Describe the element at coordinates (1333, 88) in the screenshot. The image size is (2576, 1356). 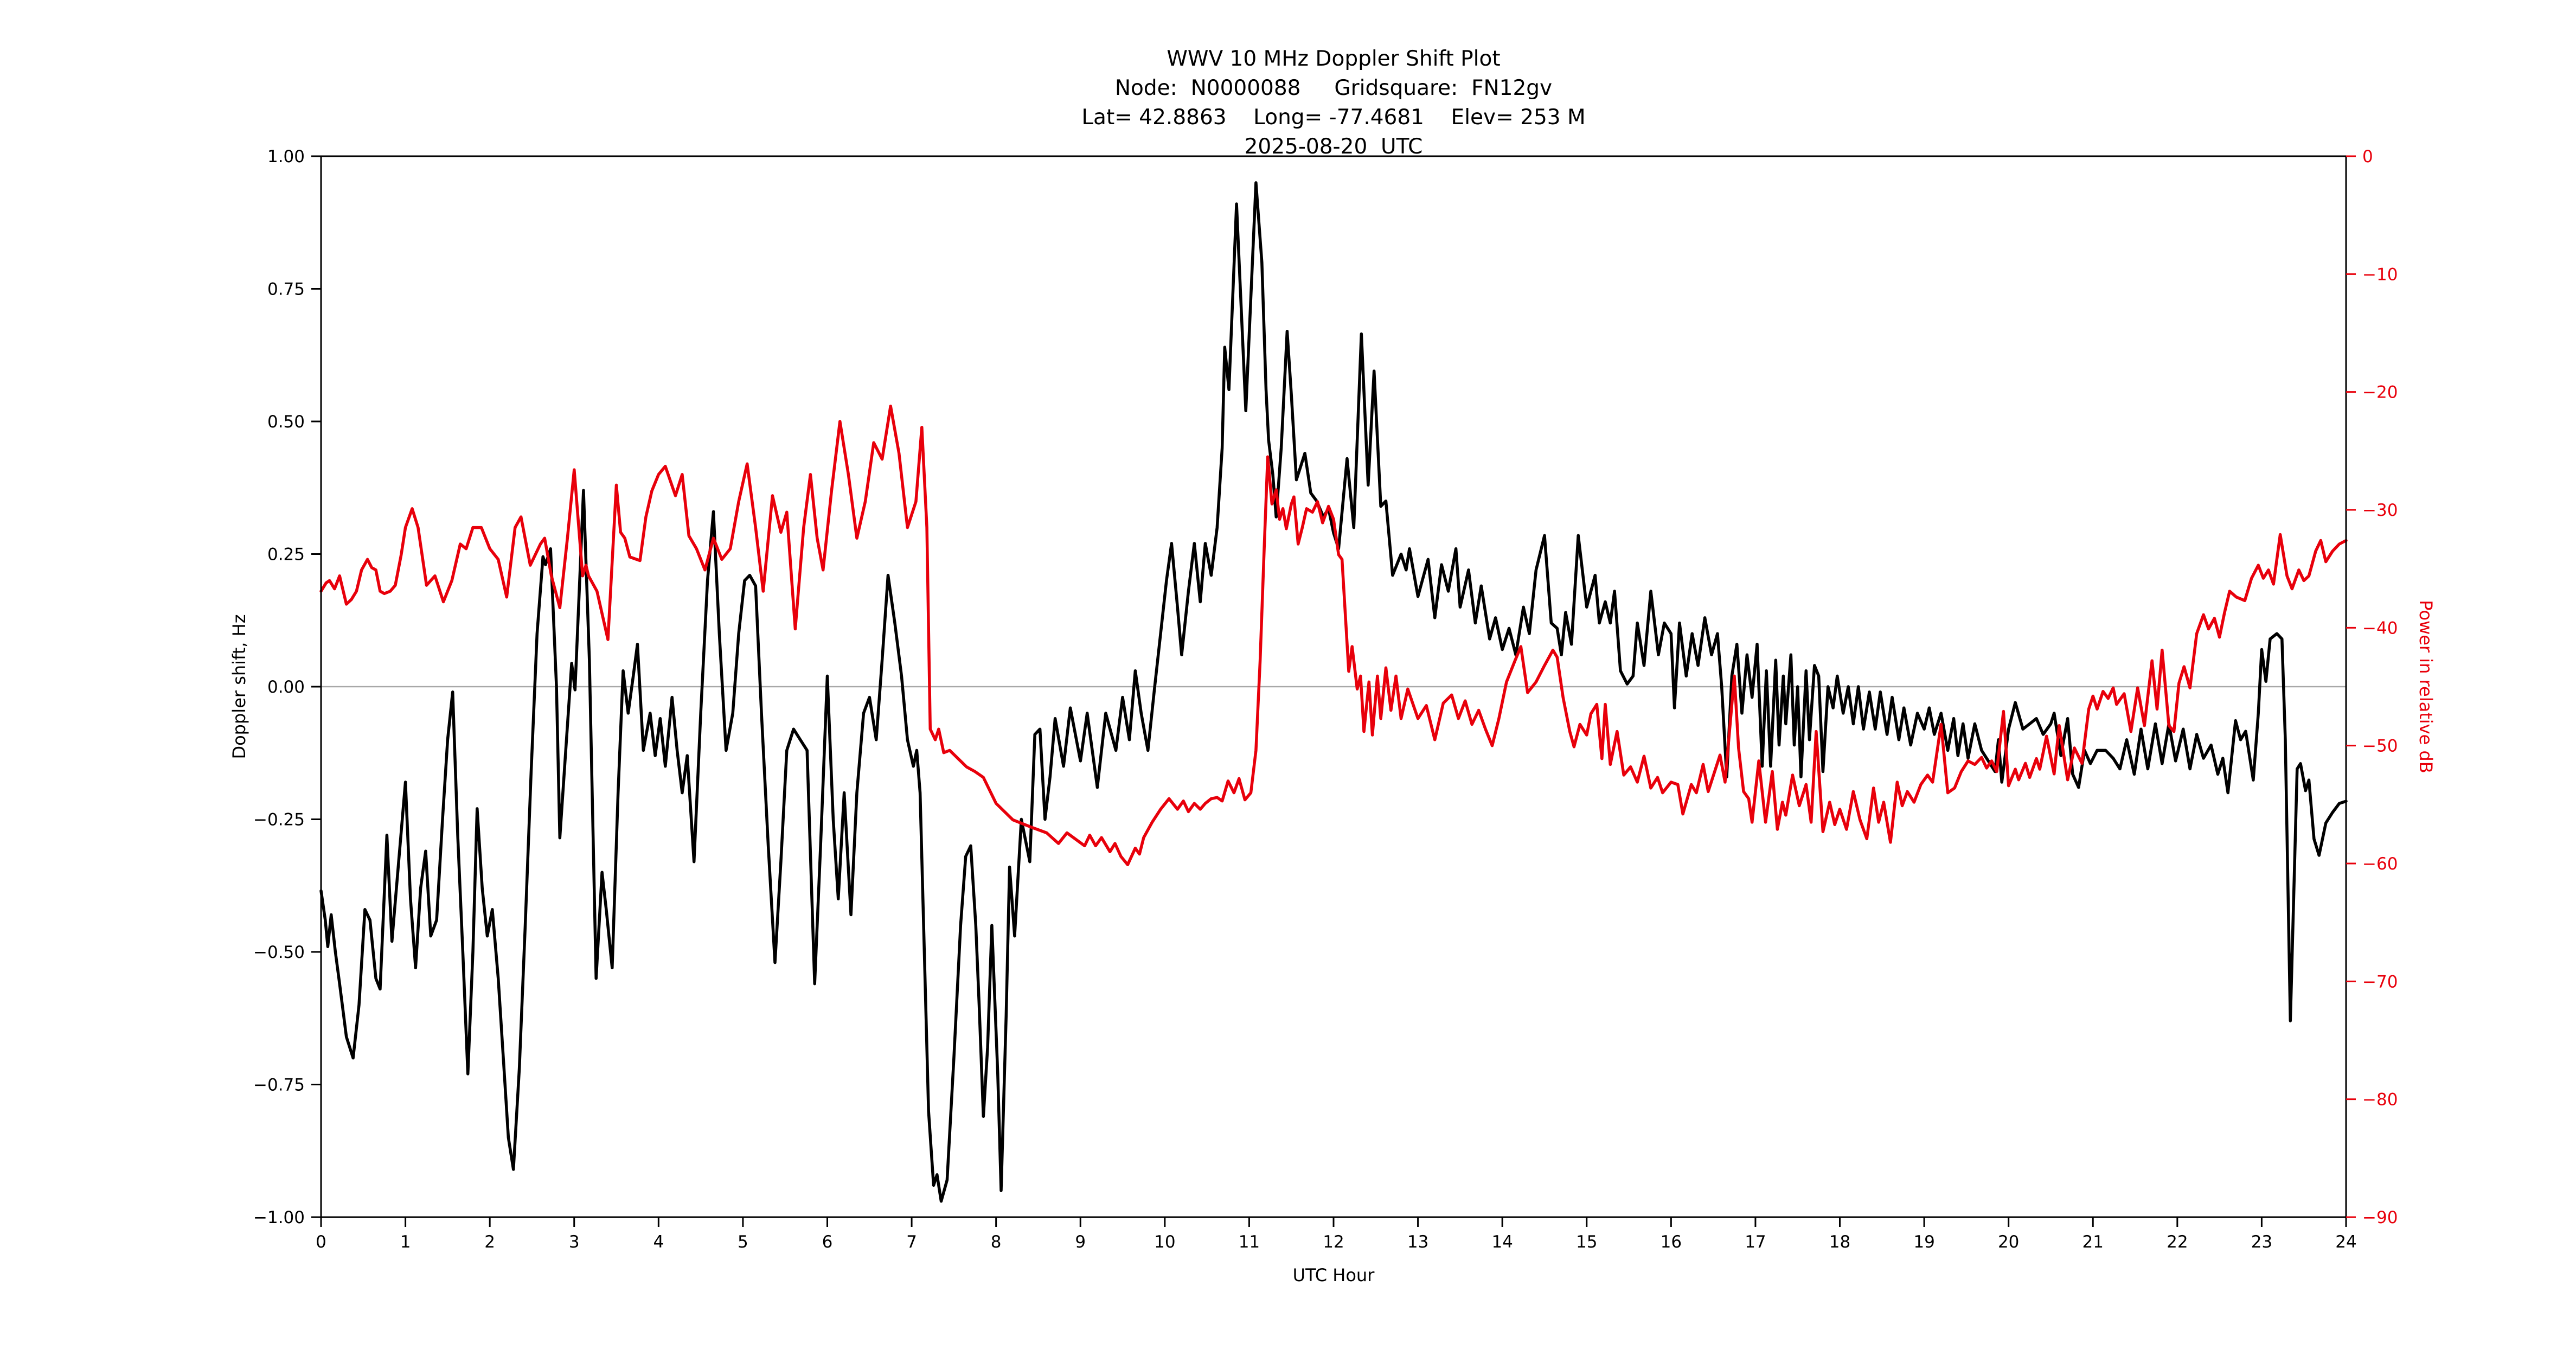
I see `chart-subtitle-node: Node: N0000088 Gridsquare: FN12gv` at that location.